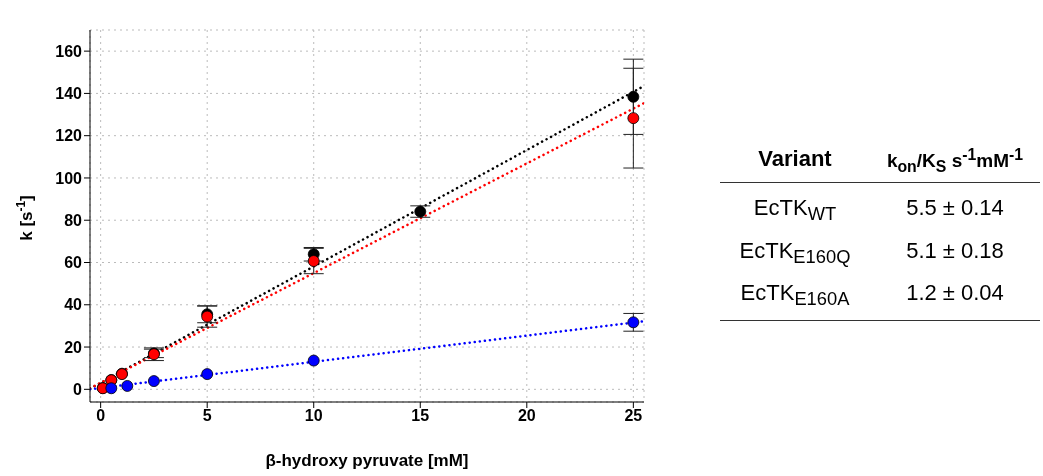 The image size is (1043, 476). What do you see at coordinates (955, 209) in the screenshot?
I see `text: 5.5 ± 0.14` at bounding box center [955, 209].